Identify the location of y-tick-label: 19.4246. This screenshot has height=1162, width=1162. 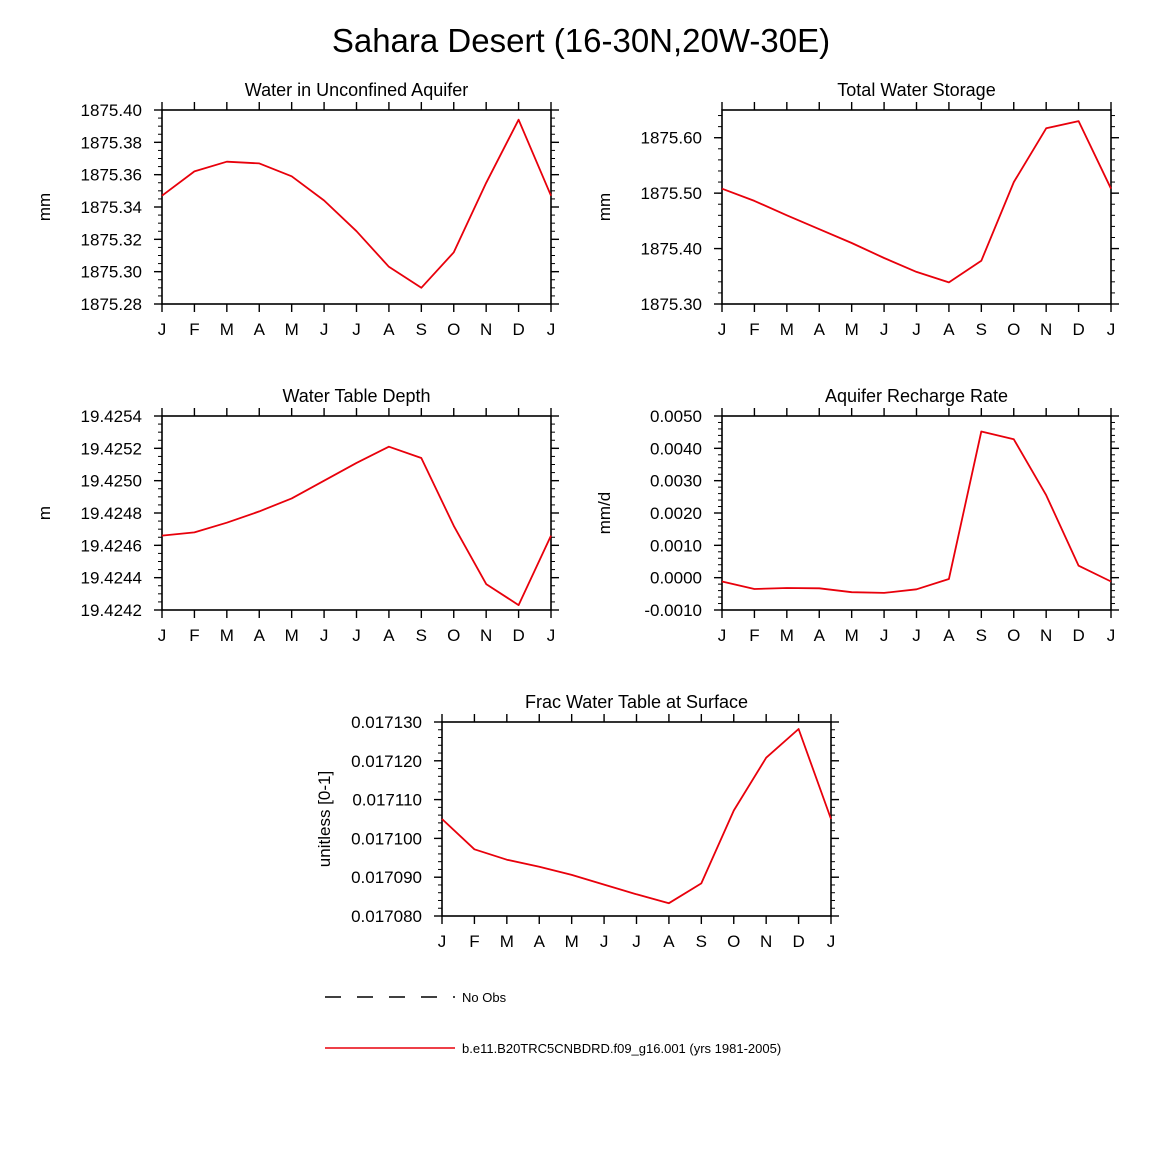
(111, 545).